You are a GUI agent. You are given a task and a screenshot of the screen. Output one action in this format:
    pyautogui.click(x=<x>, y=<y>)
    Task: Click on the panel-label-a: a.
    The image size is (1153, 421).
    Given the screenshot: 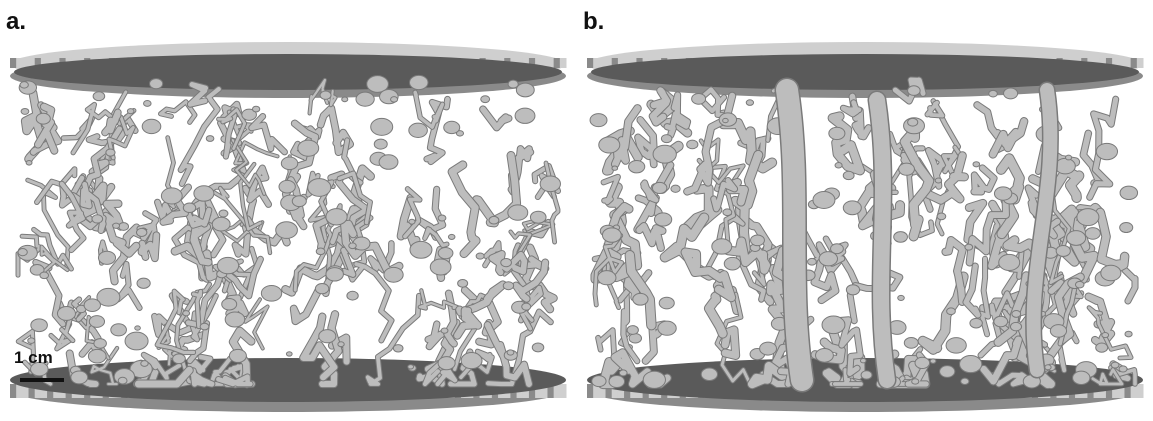 What is the action you would take?
    pyautogui.click(x=16, y=21)
    